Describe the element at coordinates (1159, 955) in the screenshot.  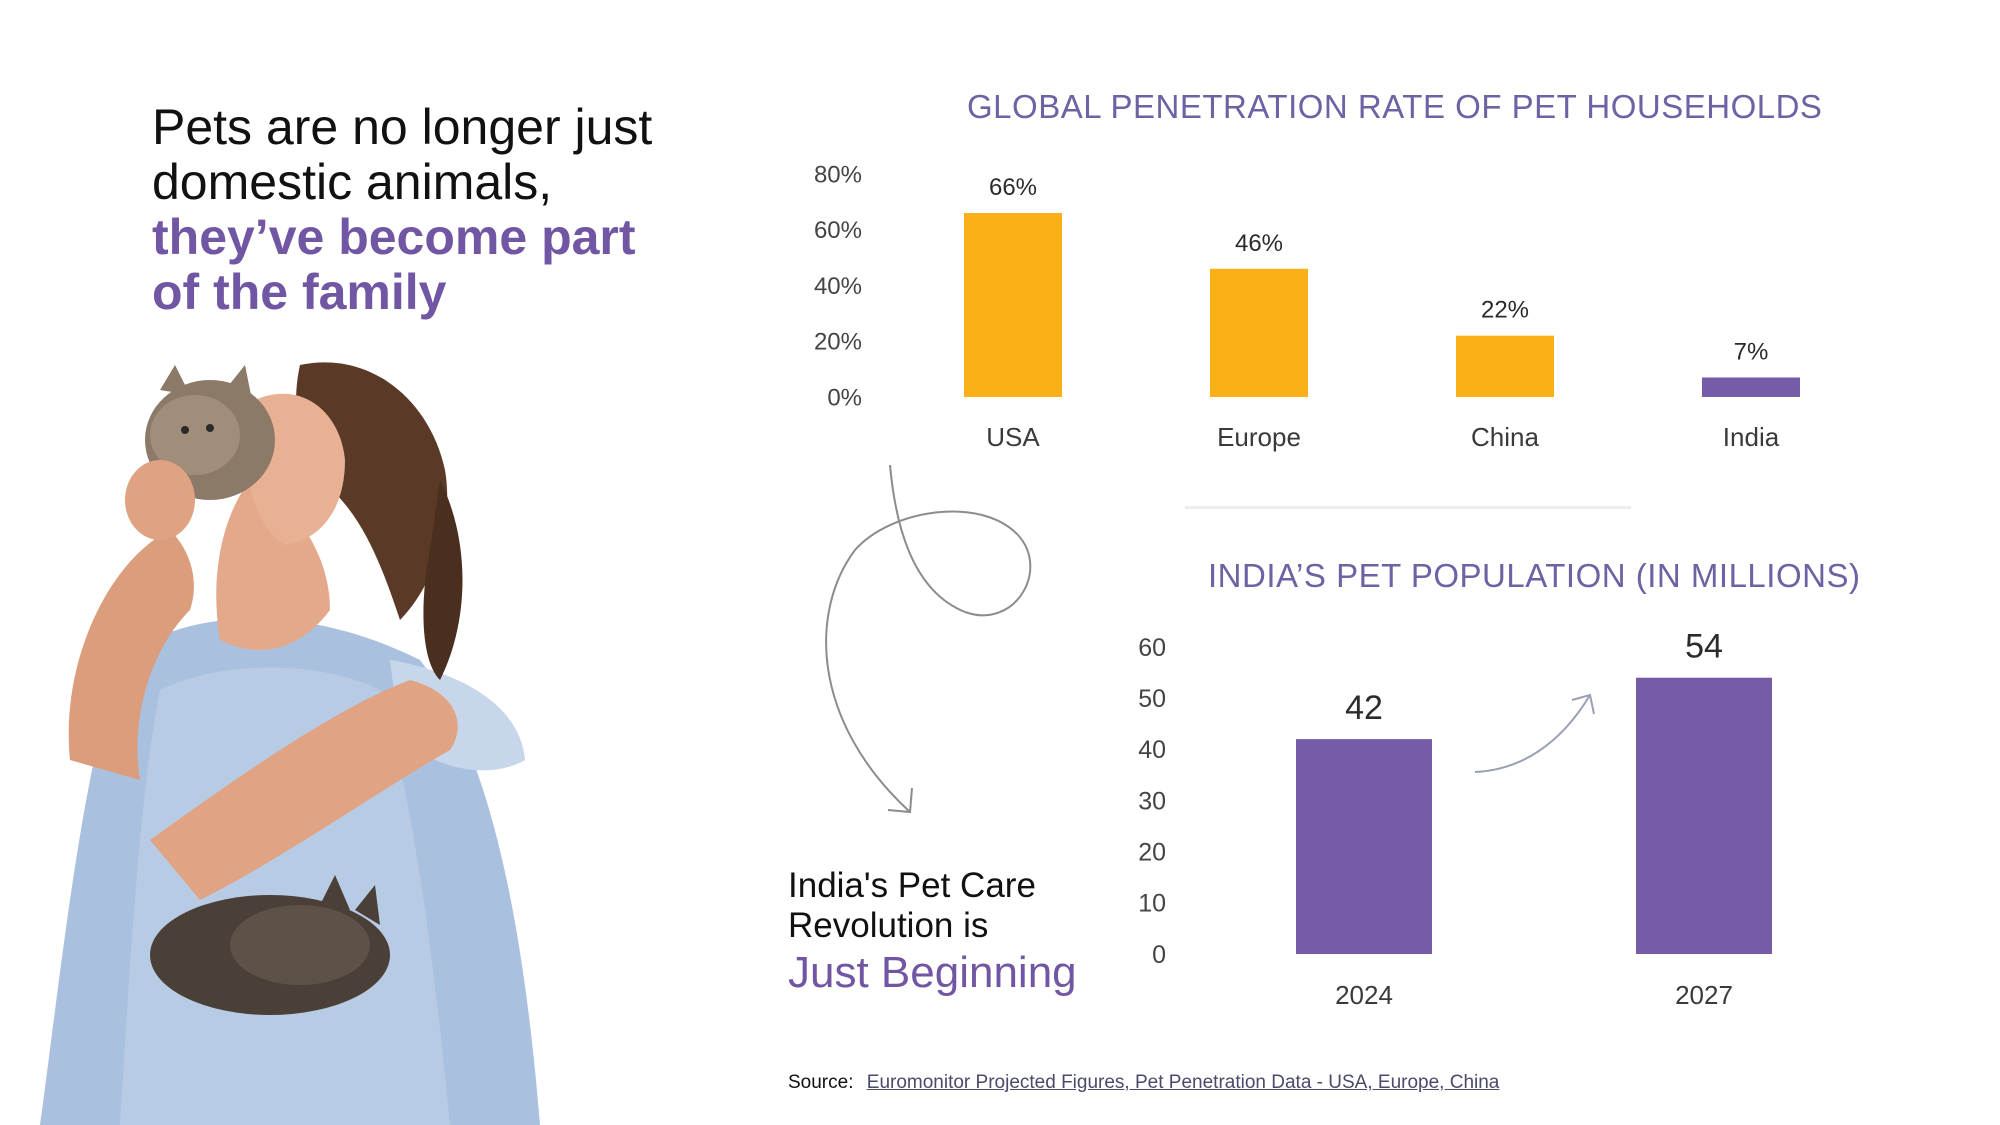
I see `y-tick-label: 0` at that location.